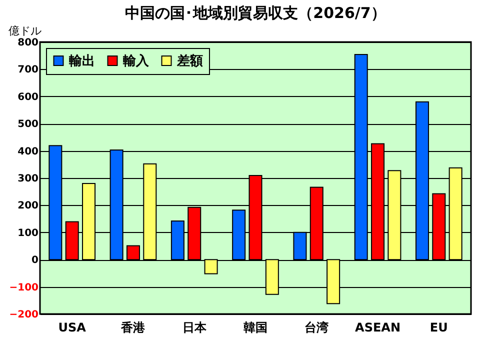 Image resolution: width=485 pixels, height=339 pixels. Describe the element at coordinates (378, 327) in the screenshot. I see `x-tick-label: ASEAN` at that location.